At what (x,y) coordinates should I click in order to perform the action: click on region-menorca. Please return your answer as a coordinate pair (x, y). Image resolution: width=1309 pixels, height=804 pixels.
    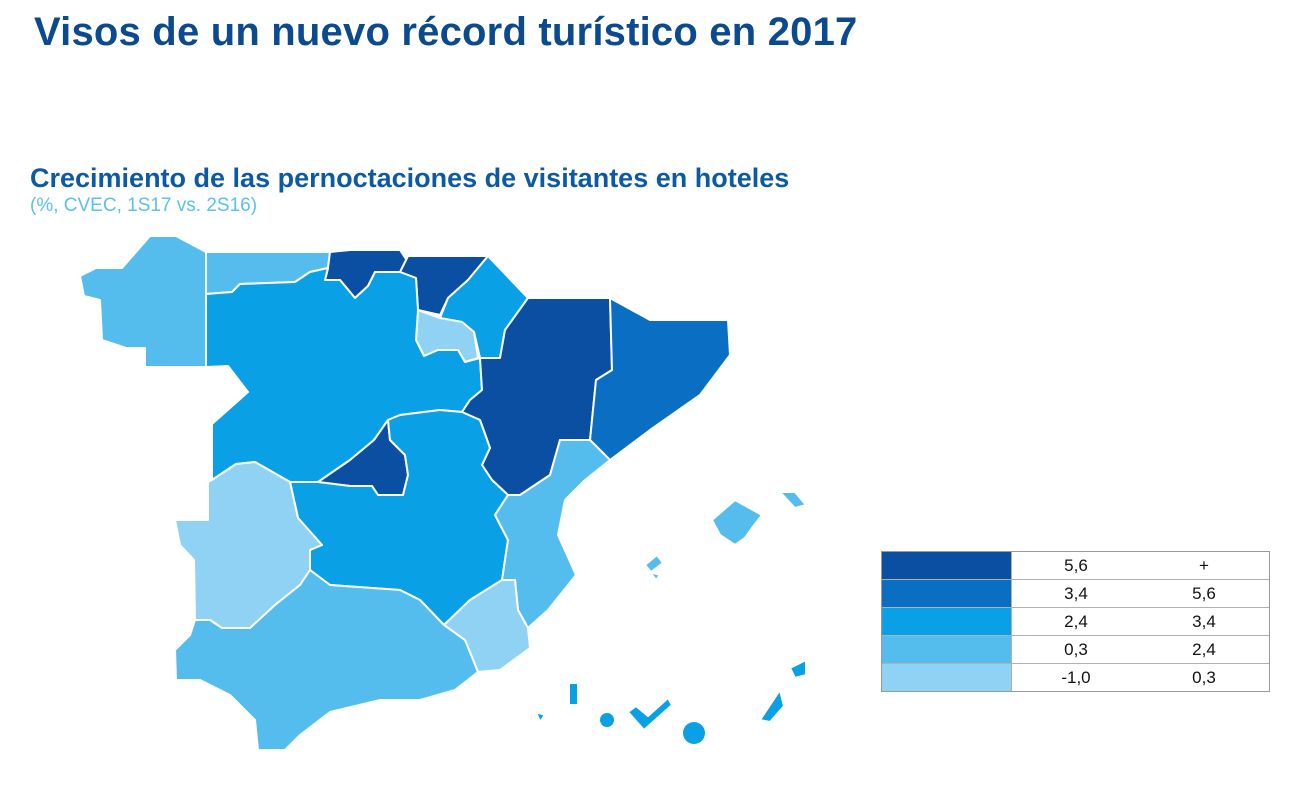
    Looking at the image, I should click on (793, 500).